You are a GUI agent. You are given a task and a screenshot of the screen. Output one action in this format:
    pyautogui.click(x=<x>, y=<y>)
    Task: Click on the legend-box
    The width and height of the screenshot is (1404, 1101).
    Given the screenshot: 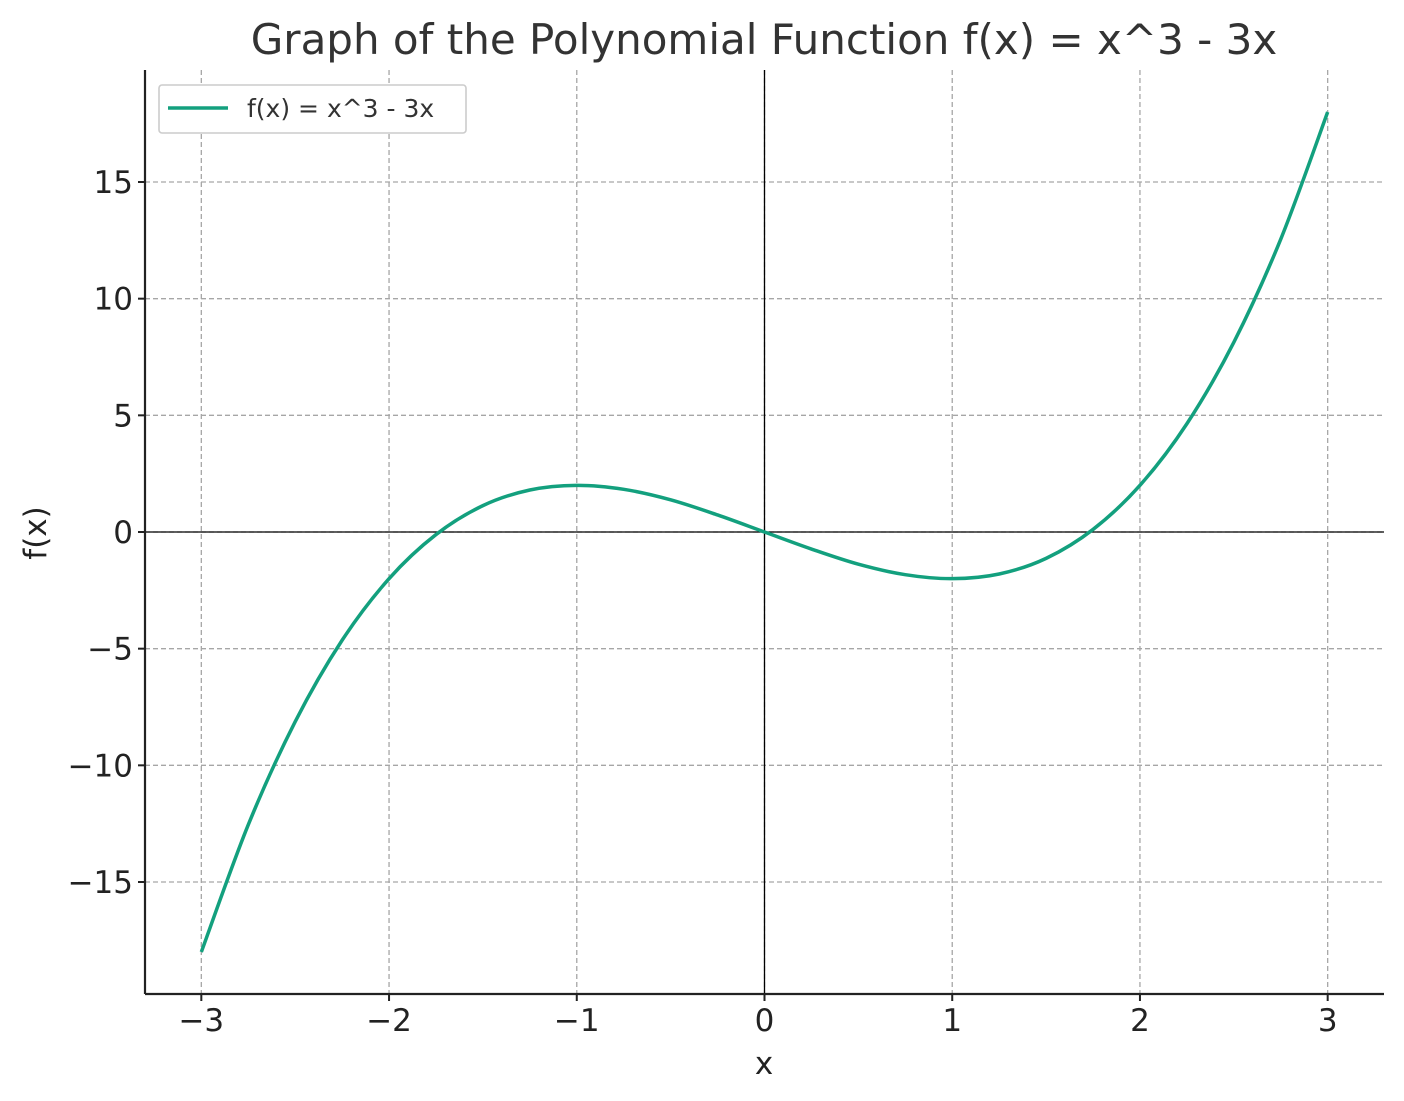 What is the action you would take?
    pyautogui.click(x=312, y=109)
    